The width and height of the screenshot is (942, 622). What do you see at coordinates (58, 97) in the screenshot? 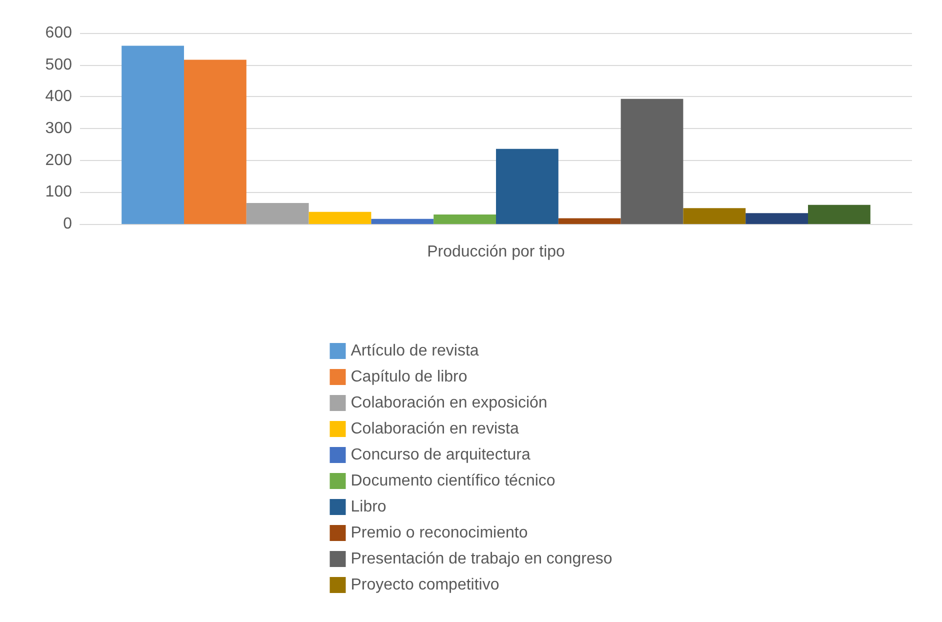
I see `y-tick-label: 400` at bounding box center [58, 97].